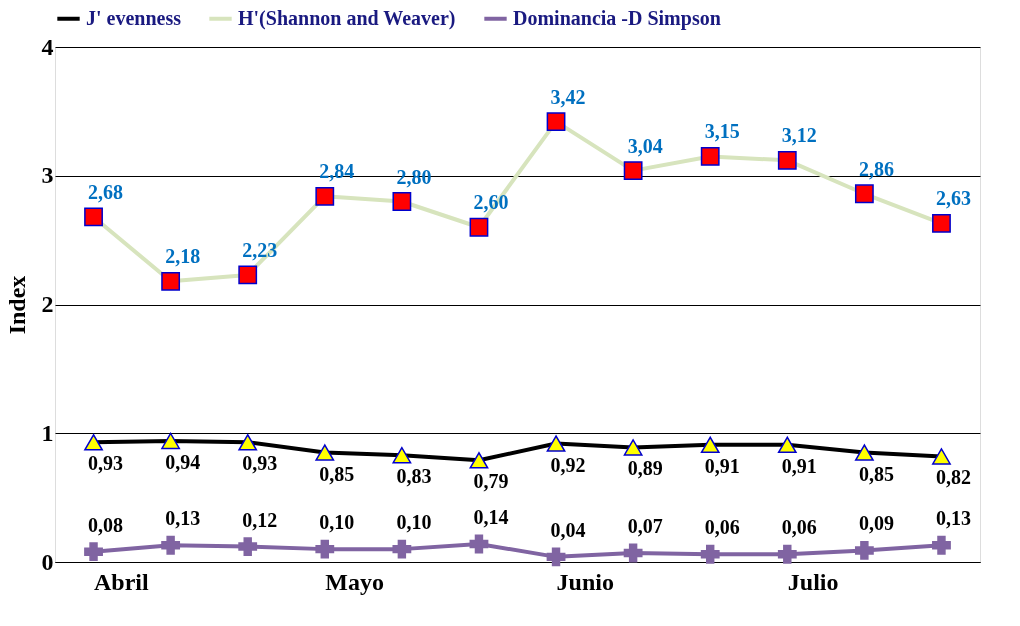 Image resolution: width=1020 pixels, height=626 pixels. What do you see at coordinates (491, 516) in the screenshot?
I see `data-label: 0,14` at bounding box center [491, 516].